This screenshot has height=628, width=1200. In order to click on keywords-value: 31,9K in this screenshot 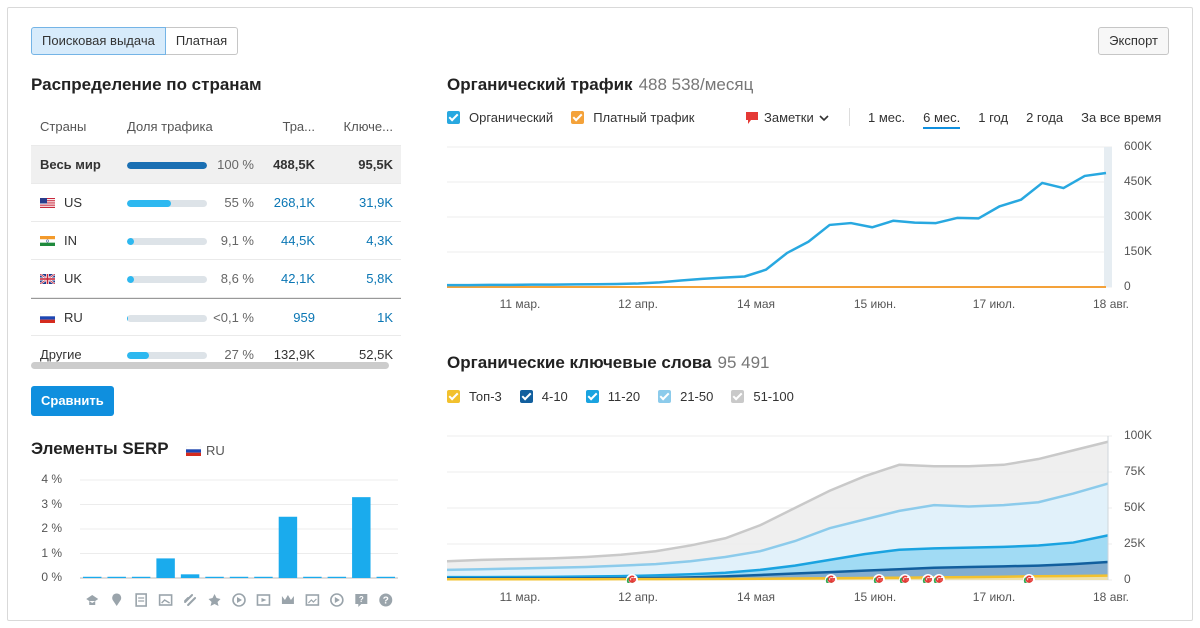, I will do `click(376, 202)`.